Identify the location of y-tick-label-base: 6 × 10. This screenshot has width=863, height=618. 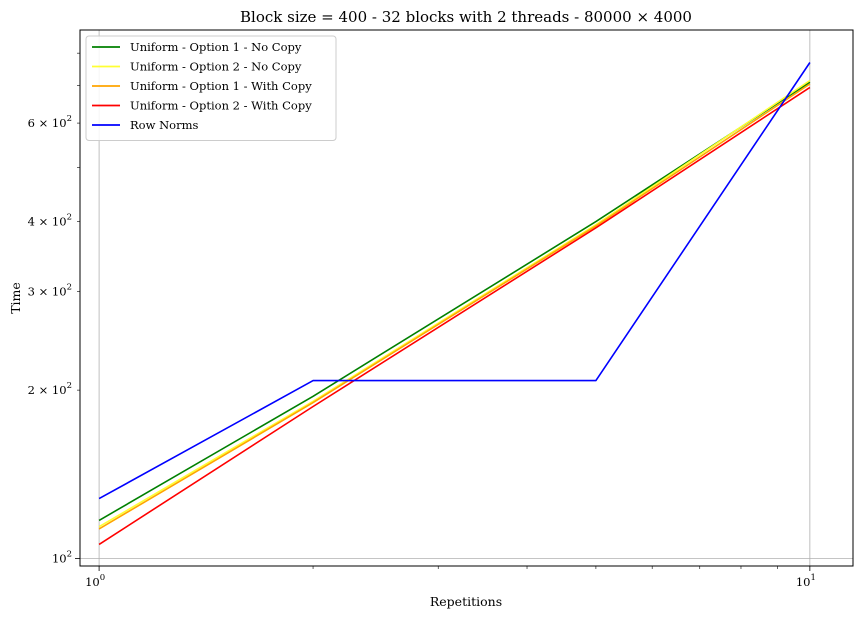
(47, 123).